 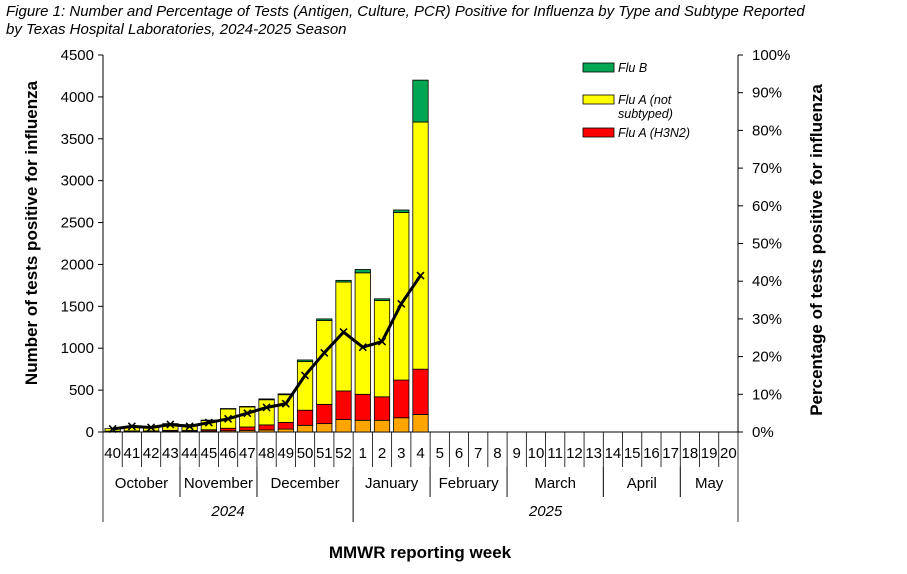 I want to click on week-tick-label: 16, so click(x=651, y=453).